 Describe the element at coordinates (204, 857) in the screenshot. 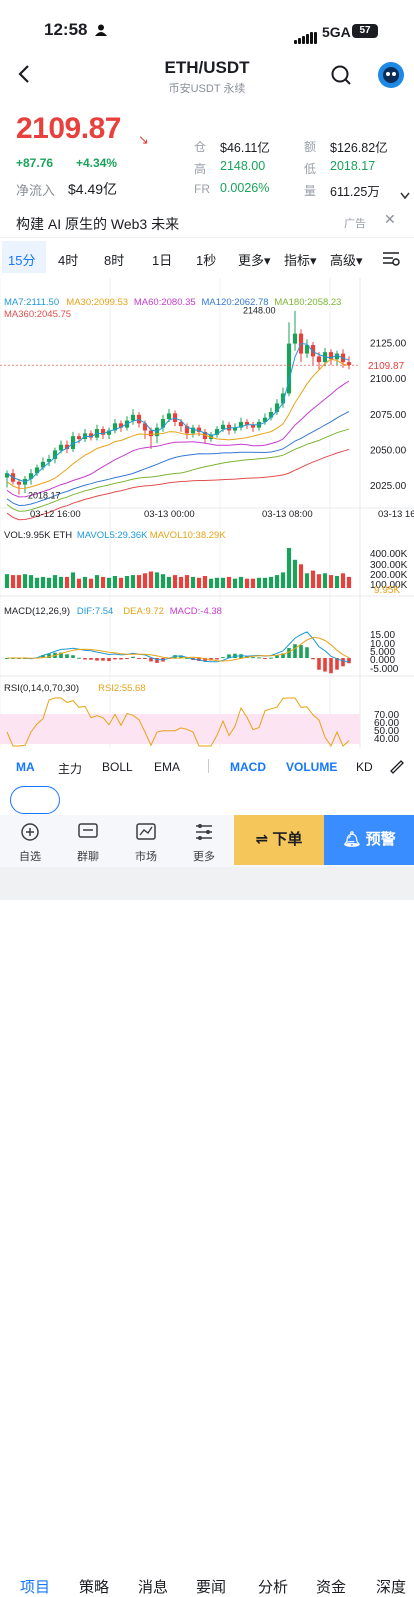

I see `bottom-nav-item: 更多` at that location.